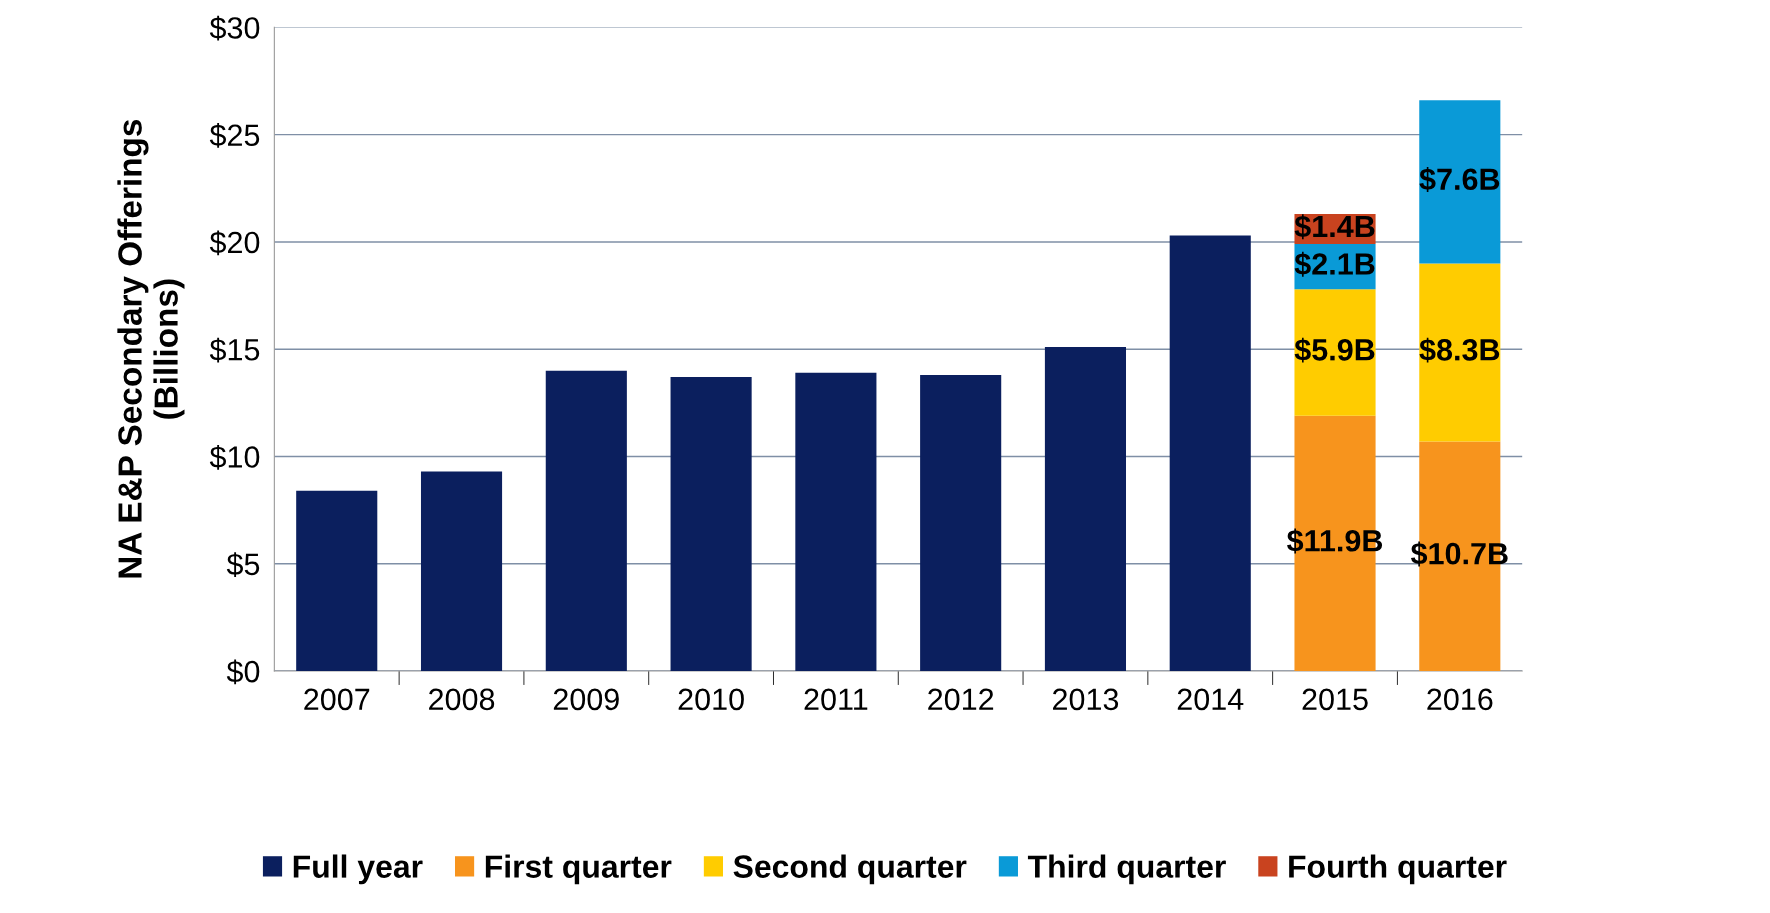  Describe the element at coordinates (1334, 227) in the screenshot. I see `data-label: $1.4B` at that location.